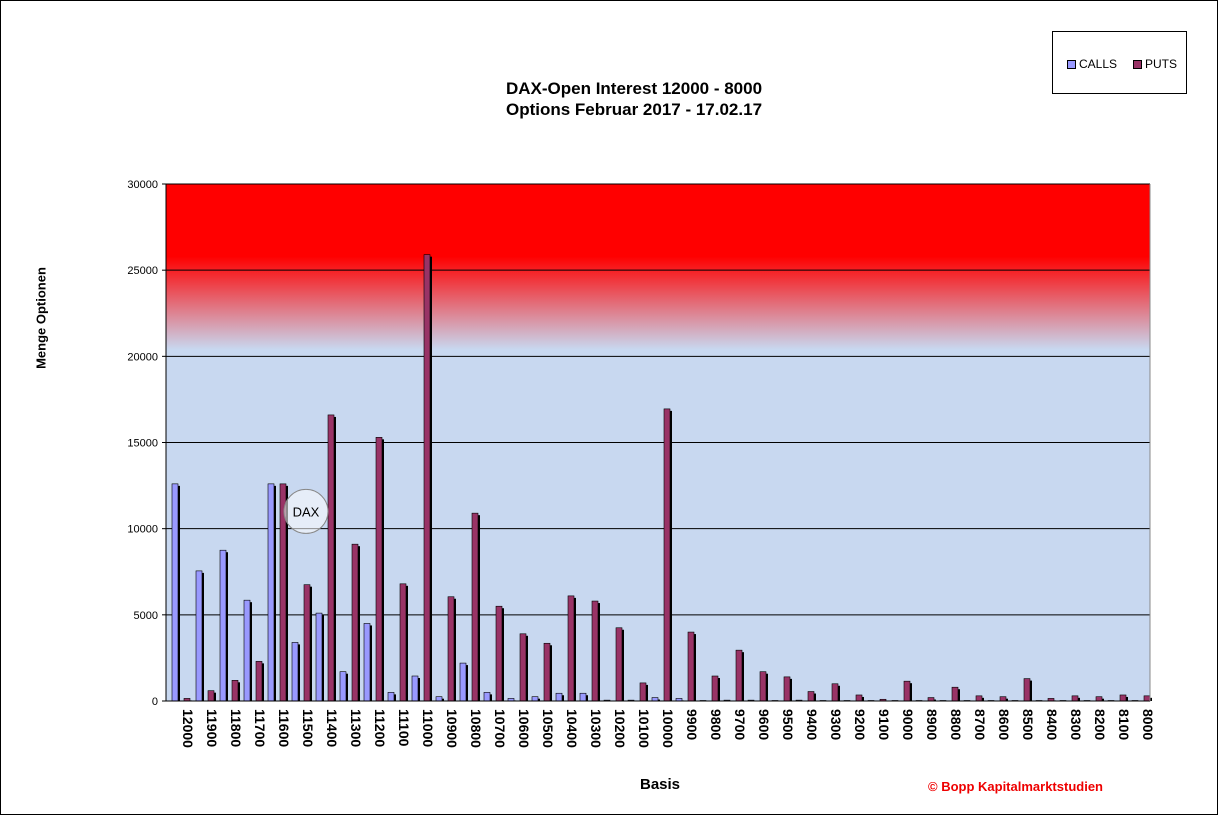  What do you see at coordinates (236, 728) in the screenshot?
I see `x-tick-label: 11800` at bounding box center [236, 728].